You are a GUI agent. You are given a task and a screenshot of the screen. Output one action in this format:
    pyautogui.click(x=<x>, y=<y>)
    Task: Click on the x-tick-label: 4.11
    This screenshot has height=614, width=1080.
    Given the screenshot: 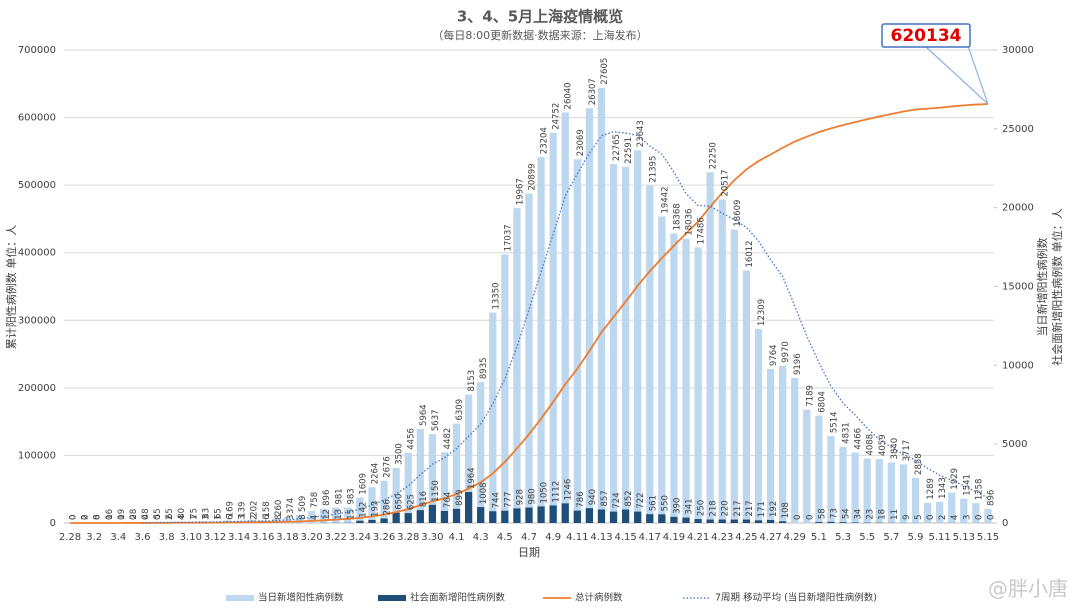 What is the action you would take?
    pyautogui.click(x=577, y=537)
    